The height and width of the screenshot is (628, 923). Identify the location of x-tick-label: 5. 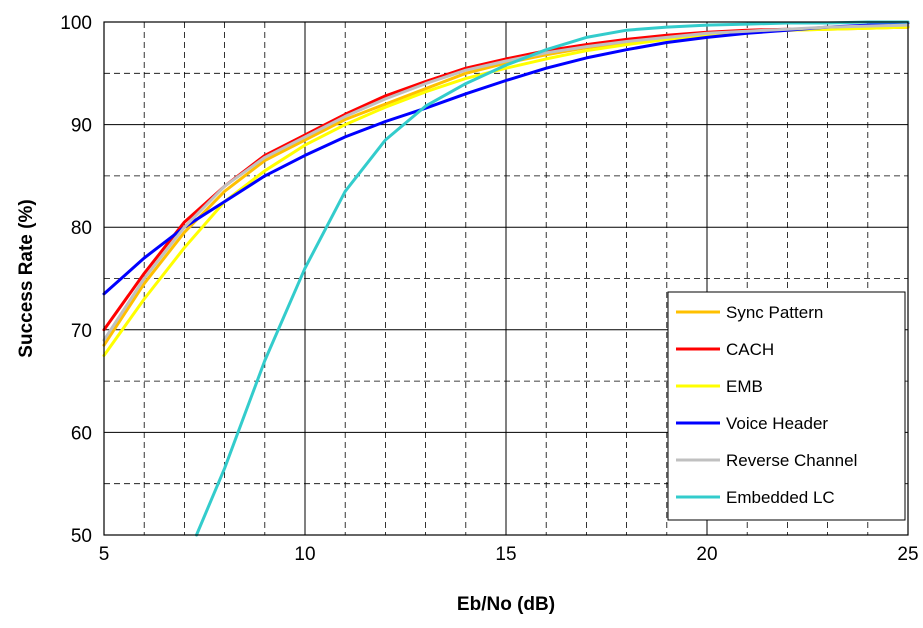
(104, 554).